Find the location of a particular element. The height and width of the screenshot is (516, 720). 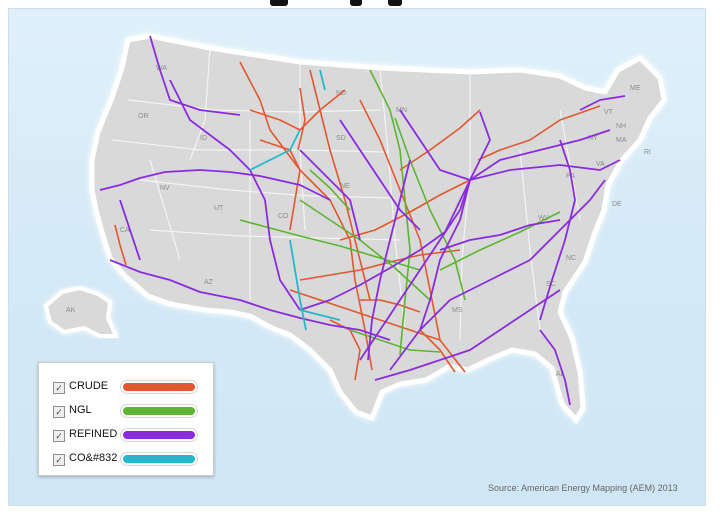

legend-swatch-ngl is located at coordinates (159, 411).